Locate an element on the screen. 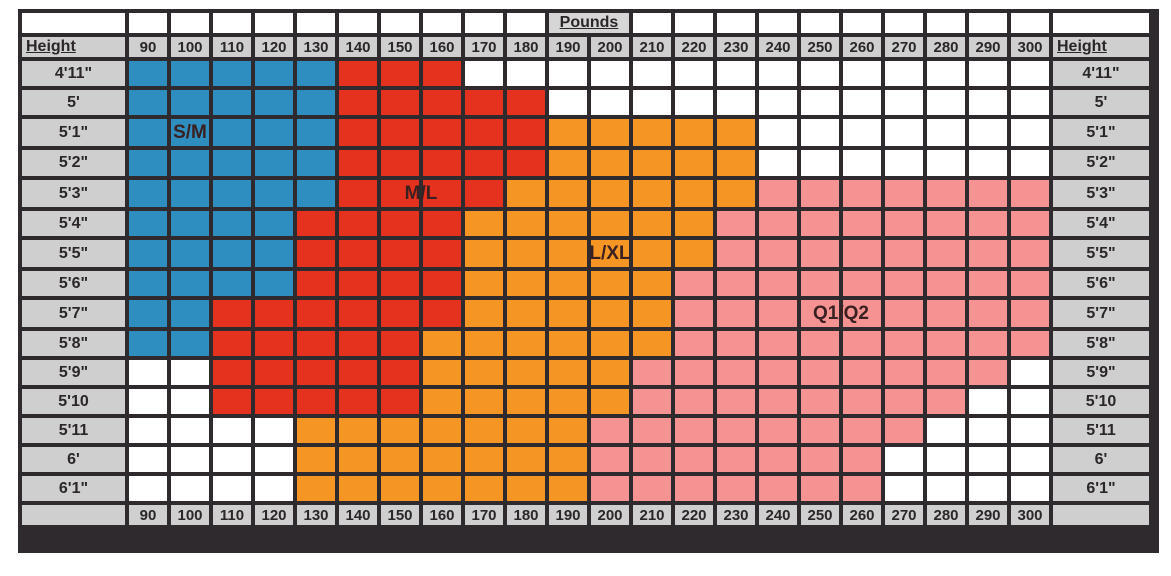  height-label-left: 5'2" is located at coordinates (73, 163).